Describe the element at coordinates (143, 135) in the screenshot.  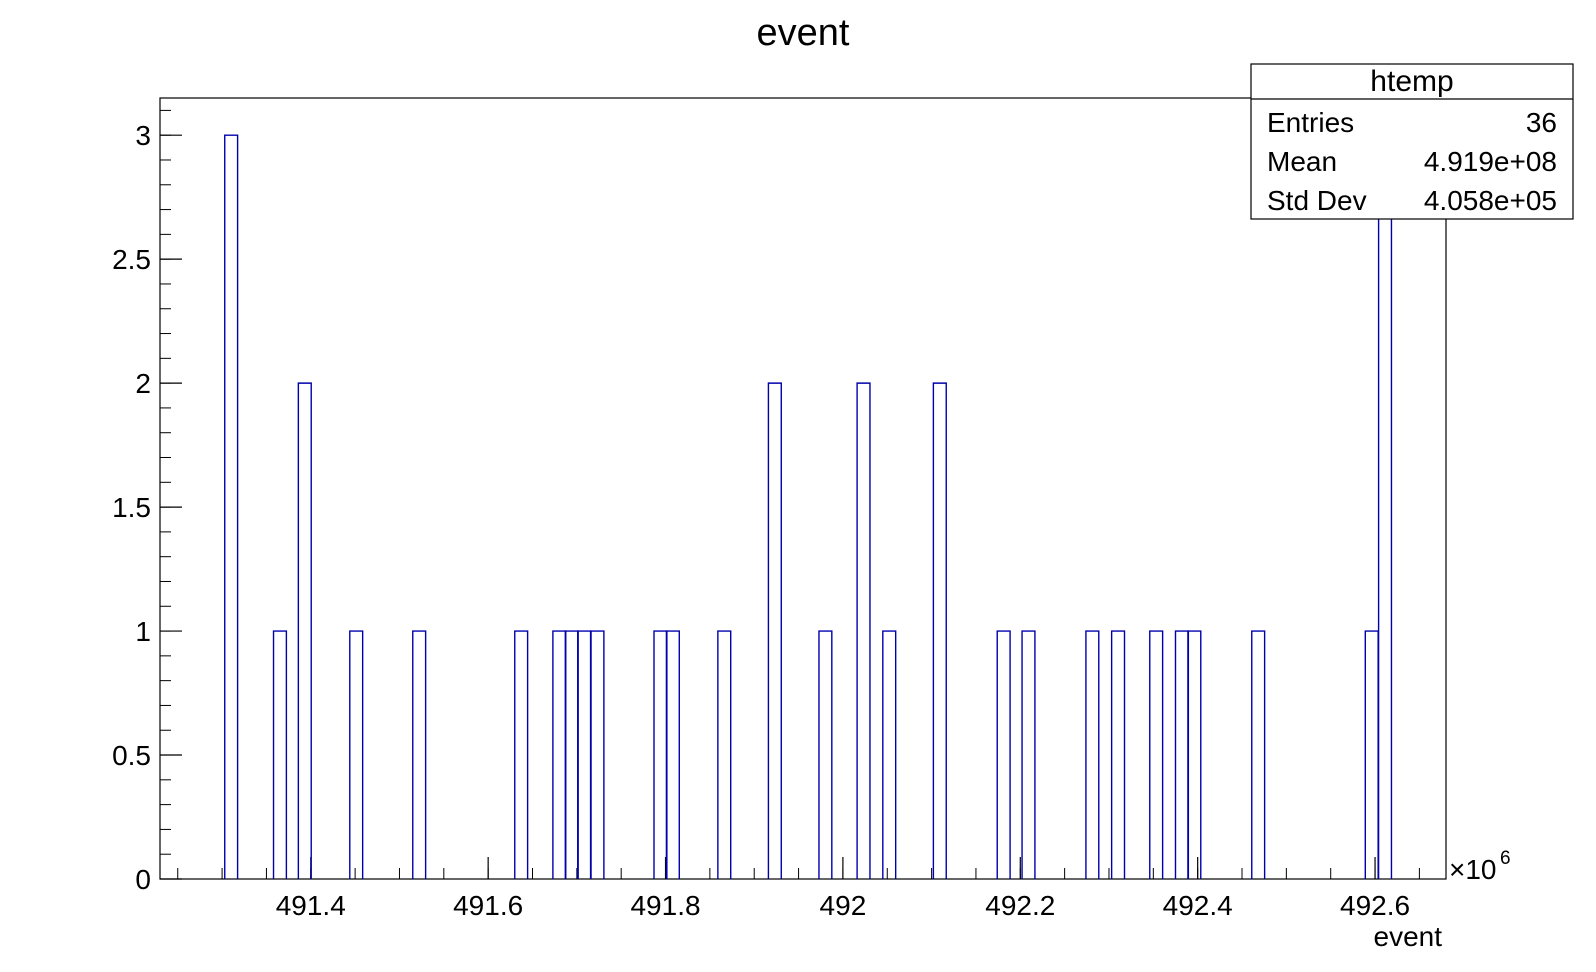
I see `y-tick-label: 3` at that location.